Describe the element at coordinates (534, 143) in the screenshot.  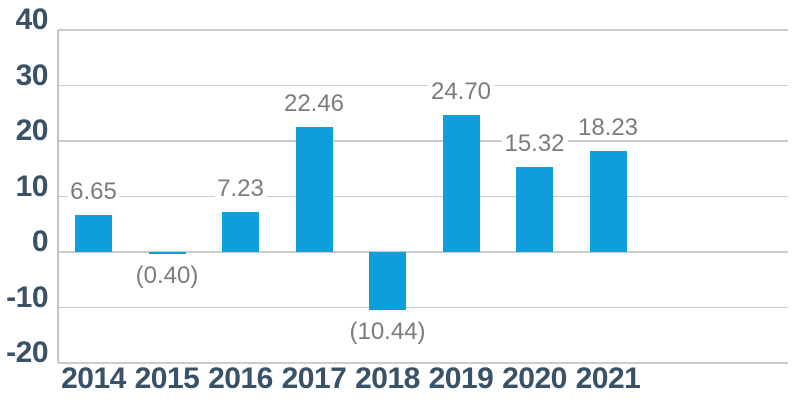
I see `bar-value-label: 15.32` at that location.